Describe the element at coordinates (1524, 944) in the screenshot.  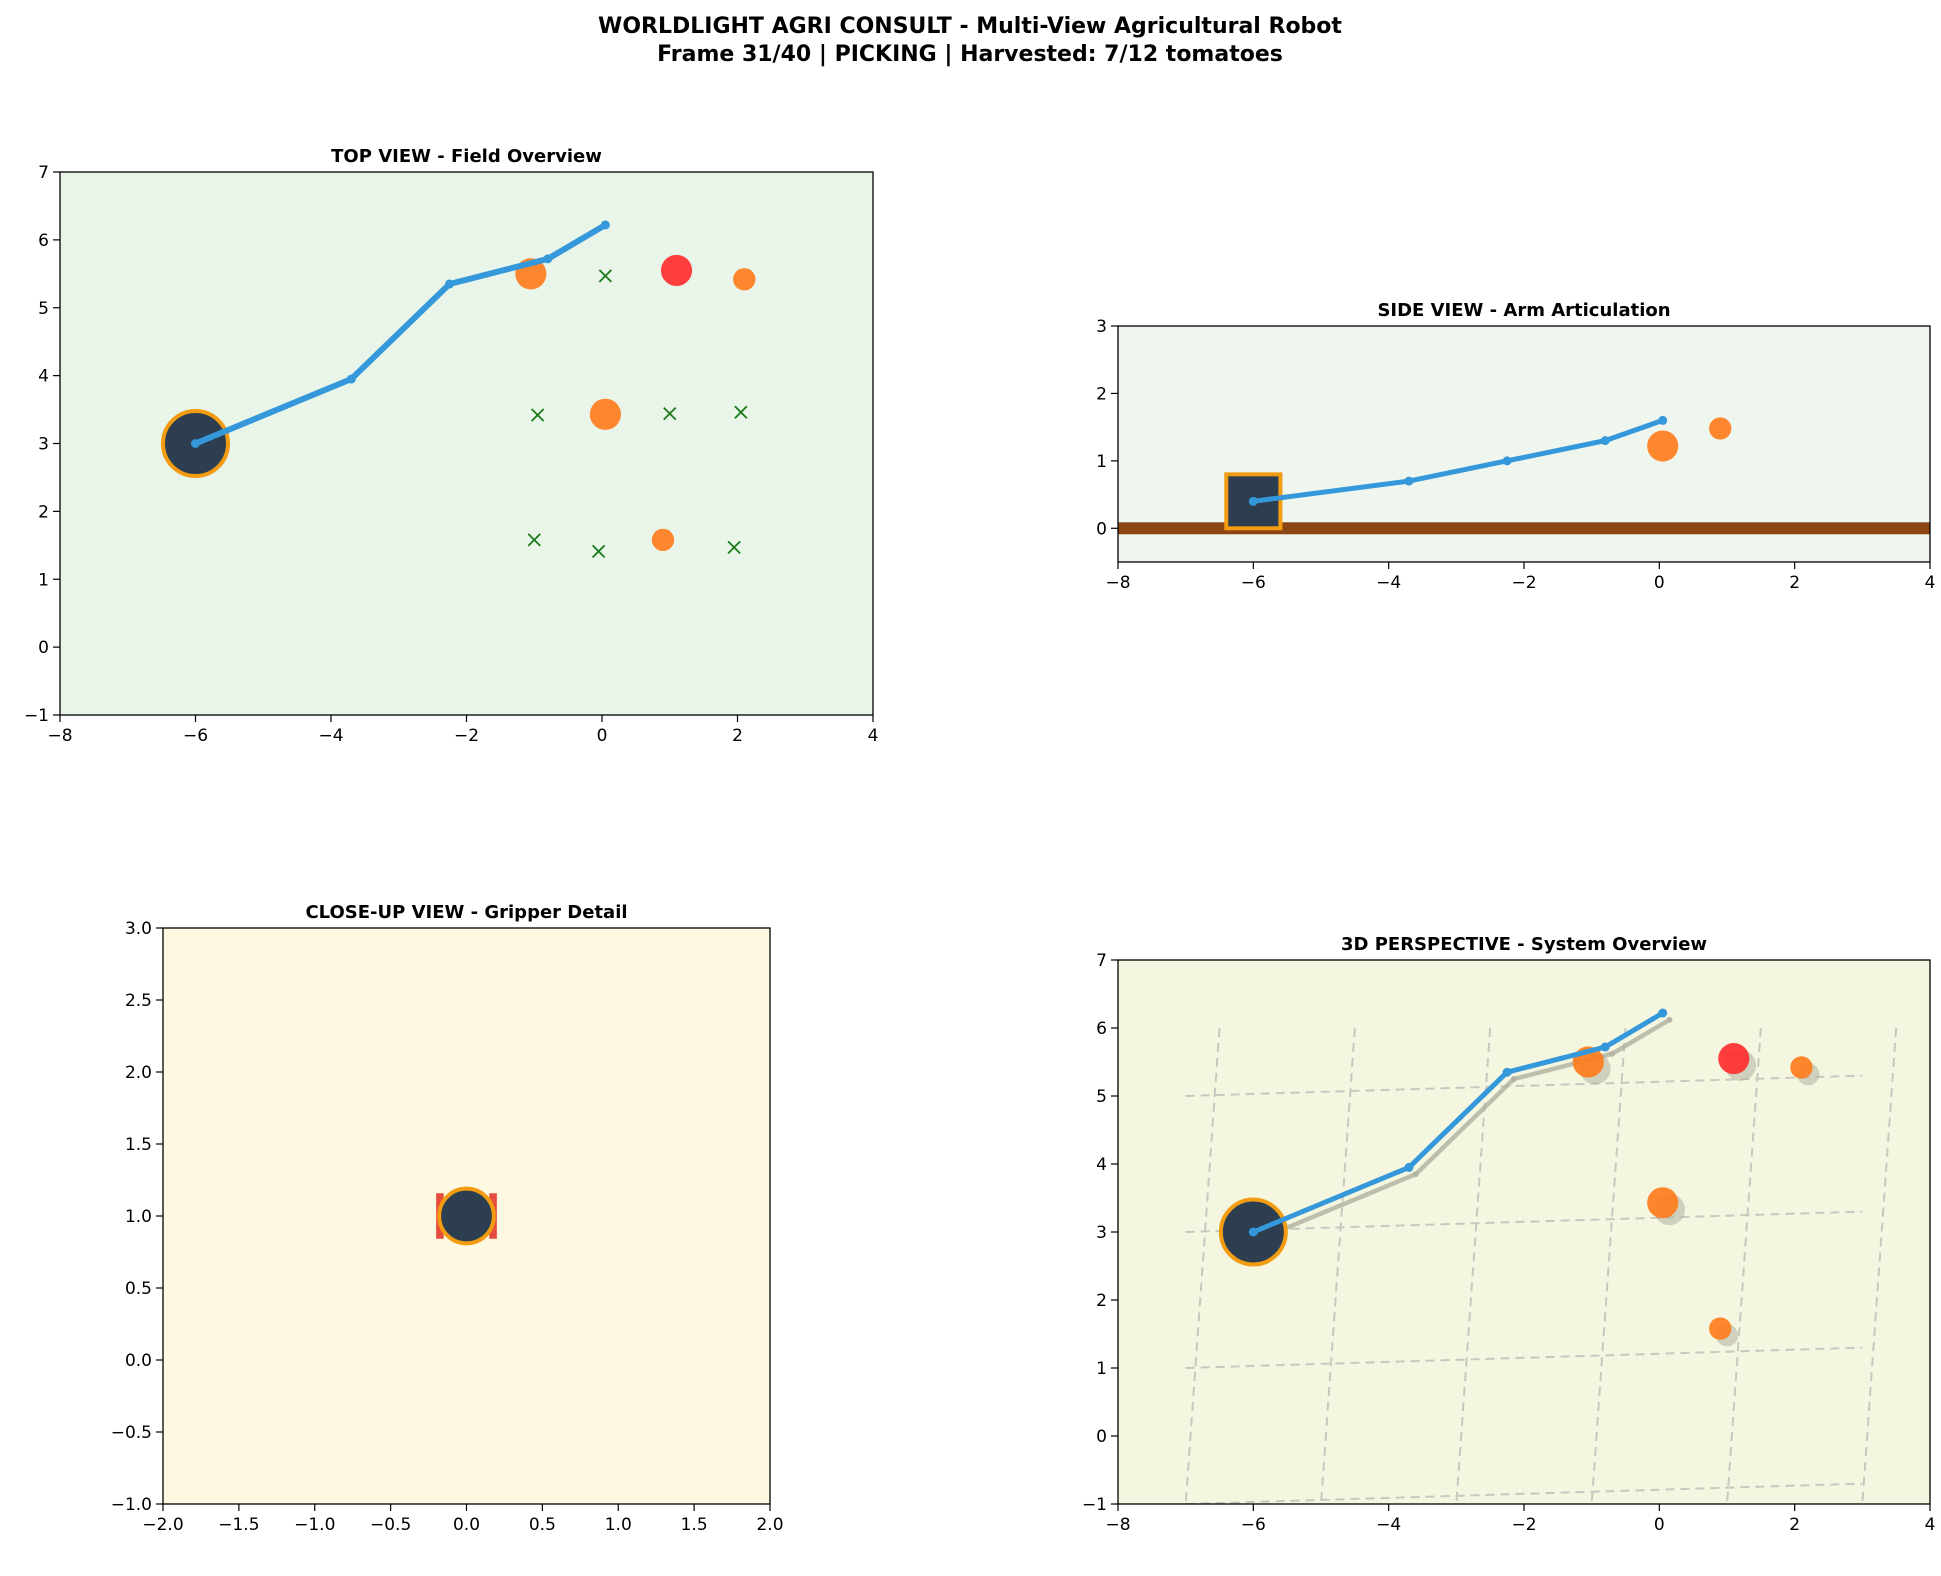
I see `subplot-title: 3D PERSPECTIVE - System Overview` at that location.